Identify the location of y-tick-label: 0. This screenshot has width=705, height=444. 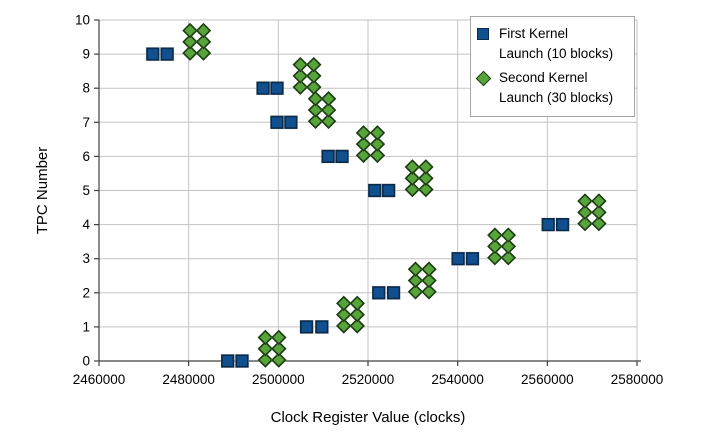
(86, 361).